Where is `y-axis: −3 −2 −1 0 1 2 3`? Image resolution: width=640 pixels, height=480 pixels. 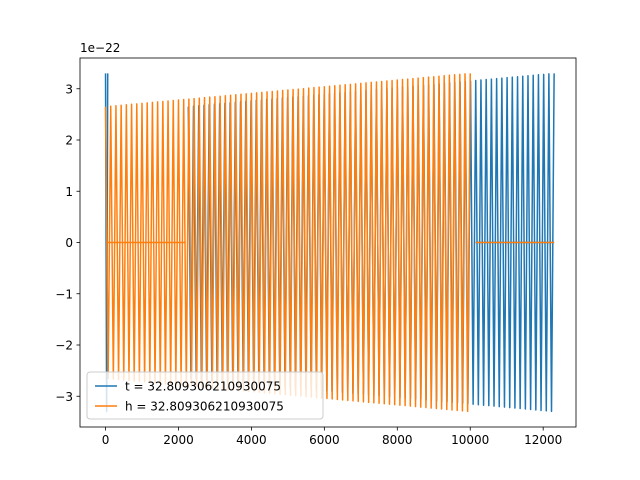 y-axis: −3 −2 −1 0 1 2 3 is located at coordinates (67, 243).